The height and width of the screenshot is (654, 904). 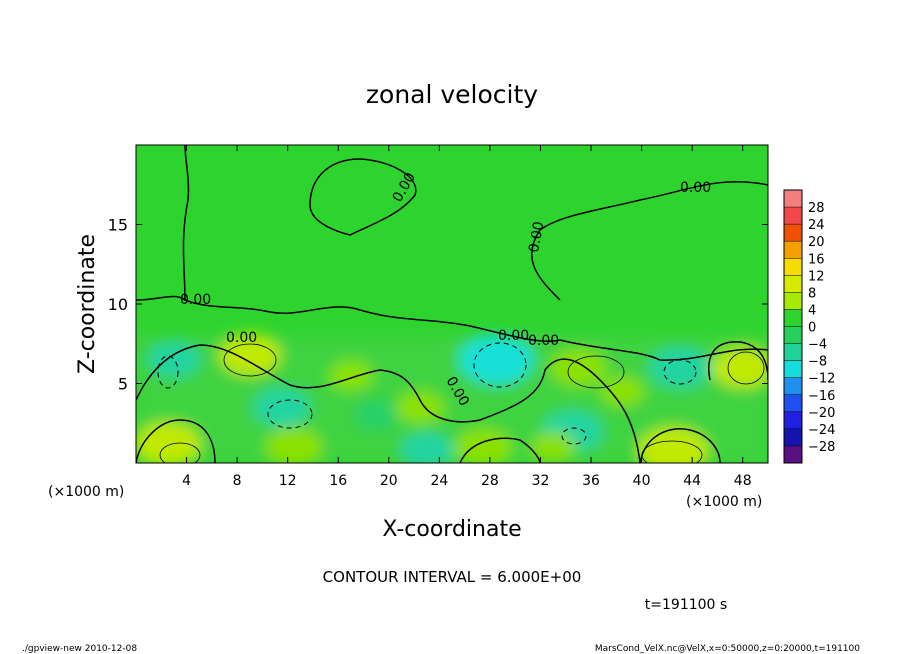 What do you see at coordinates (86, 492) in the screenshot?
I see `x-unit-left: (×1000 m)` at bounding box center [86, 492].